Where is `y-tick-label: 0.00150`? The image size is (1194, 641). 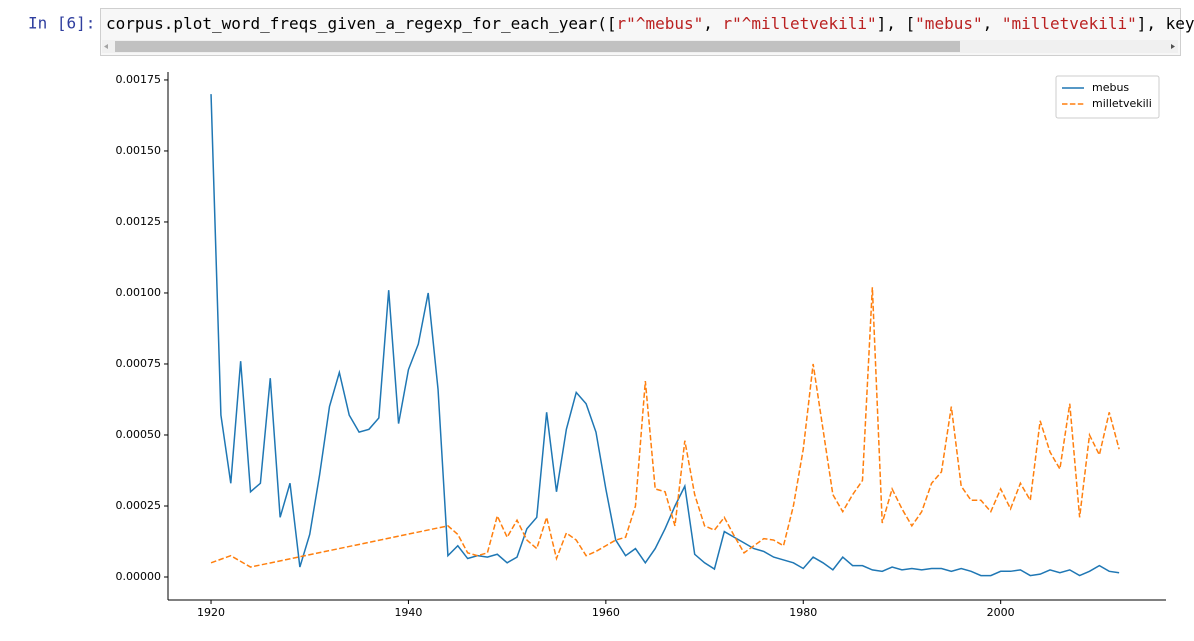 y-tick-label: 0.00150 is located at coordinates (139, 150).